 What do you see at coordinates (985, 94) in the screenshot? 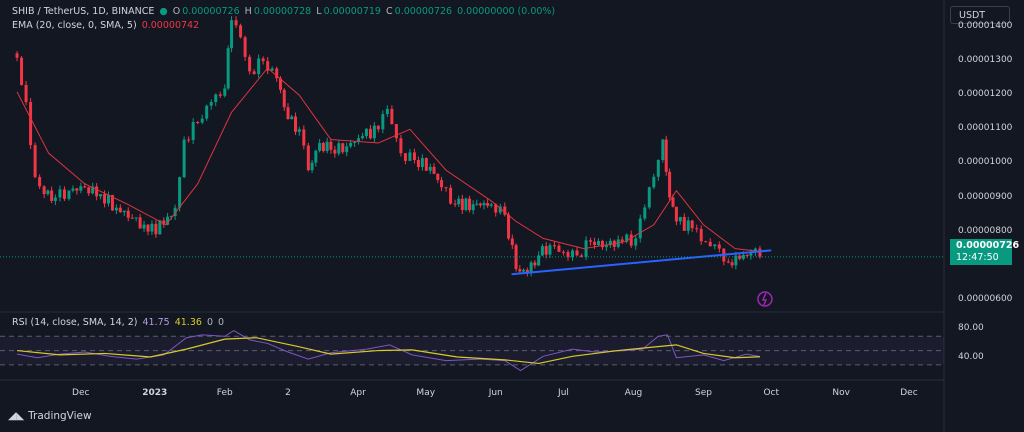
I see `price-tick-label: 0.00001200` at bounding box center [985, 94].